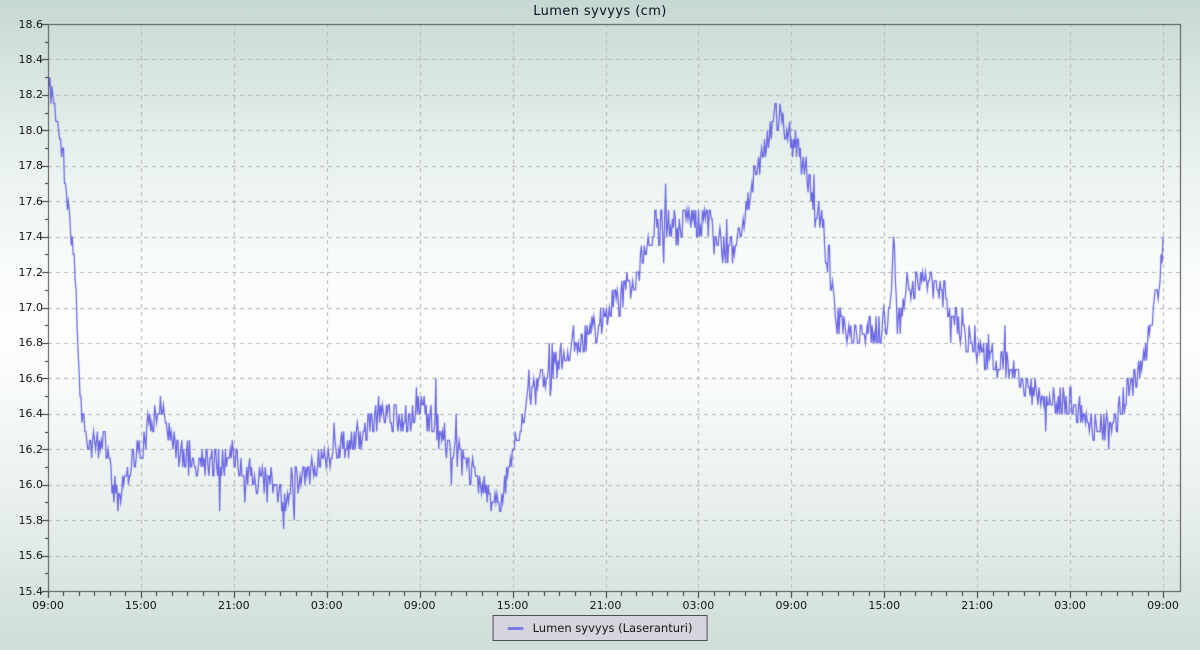 The image size is (1200, 650). I want to click on y-tick-label: 17.8, so click(31, 166).